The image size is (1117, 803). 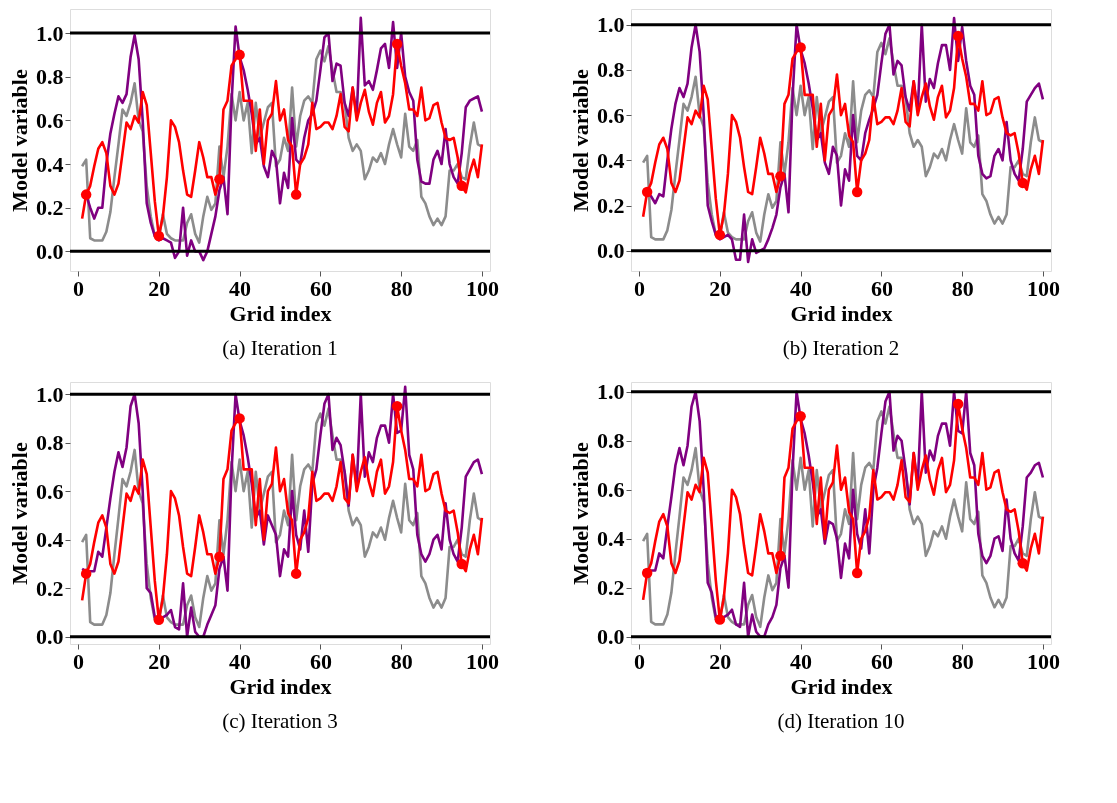 I want to click on text: (d) Iteration 10, so click(x=841, y=721).